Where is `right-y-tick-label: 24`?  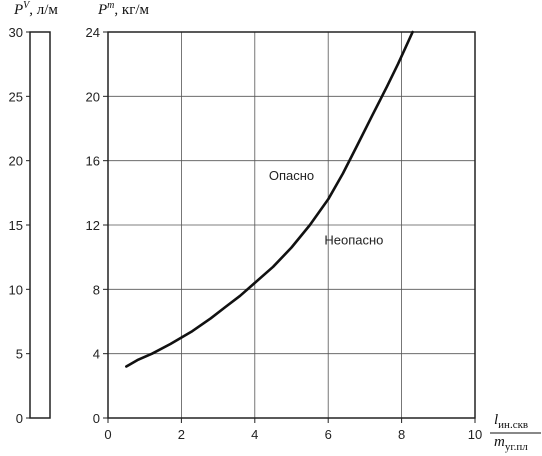 right-y-tick-label: 24 is located at coordinates (93, 32).